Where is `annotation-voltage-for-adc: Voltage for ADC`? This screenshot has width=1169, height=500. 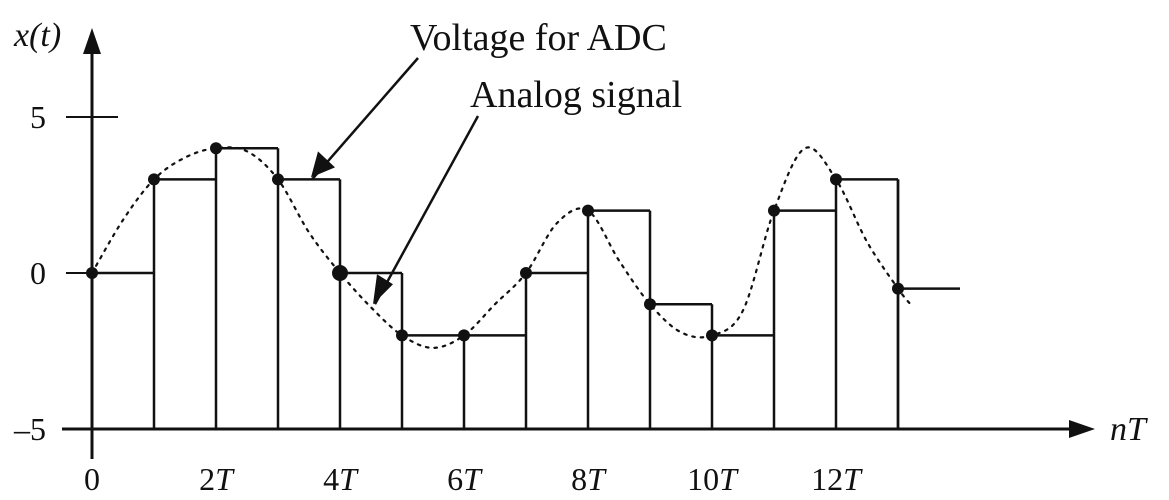 annotation-voltage-for-adc: Voltage for ADC is located at coordinates (538, 38).